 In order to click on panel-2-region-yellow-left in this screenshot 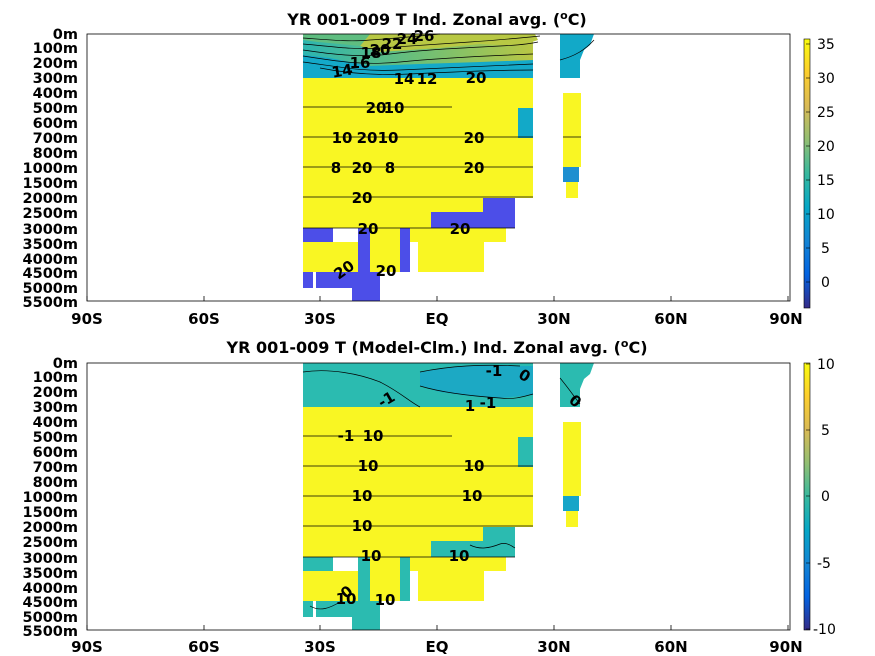, I will do `click(367, 542)`.